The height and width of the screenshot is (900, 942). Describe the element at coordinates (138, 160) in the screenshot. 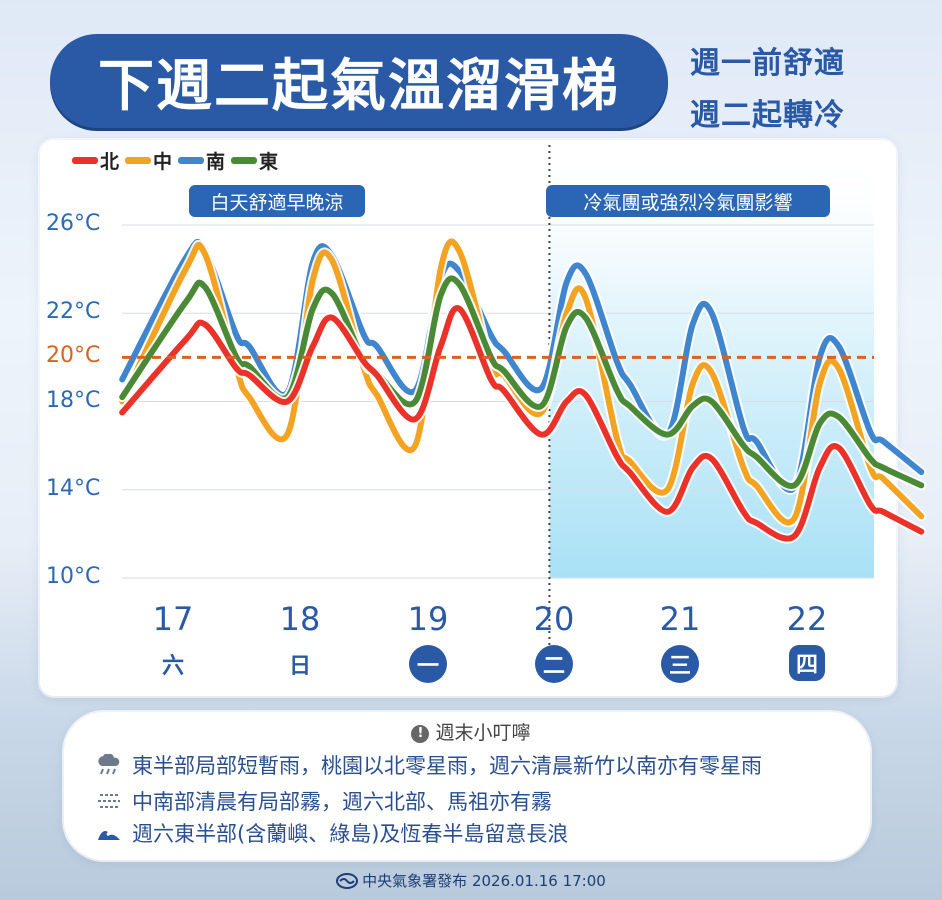

I see `legend-swatch-central` at that location.